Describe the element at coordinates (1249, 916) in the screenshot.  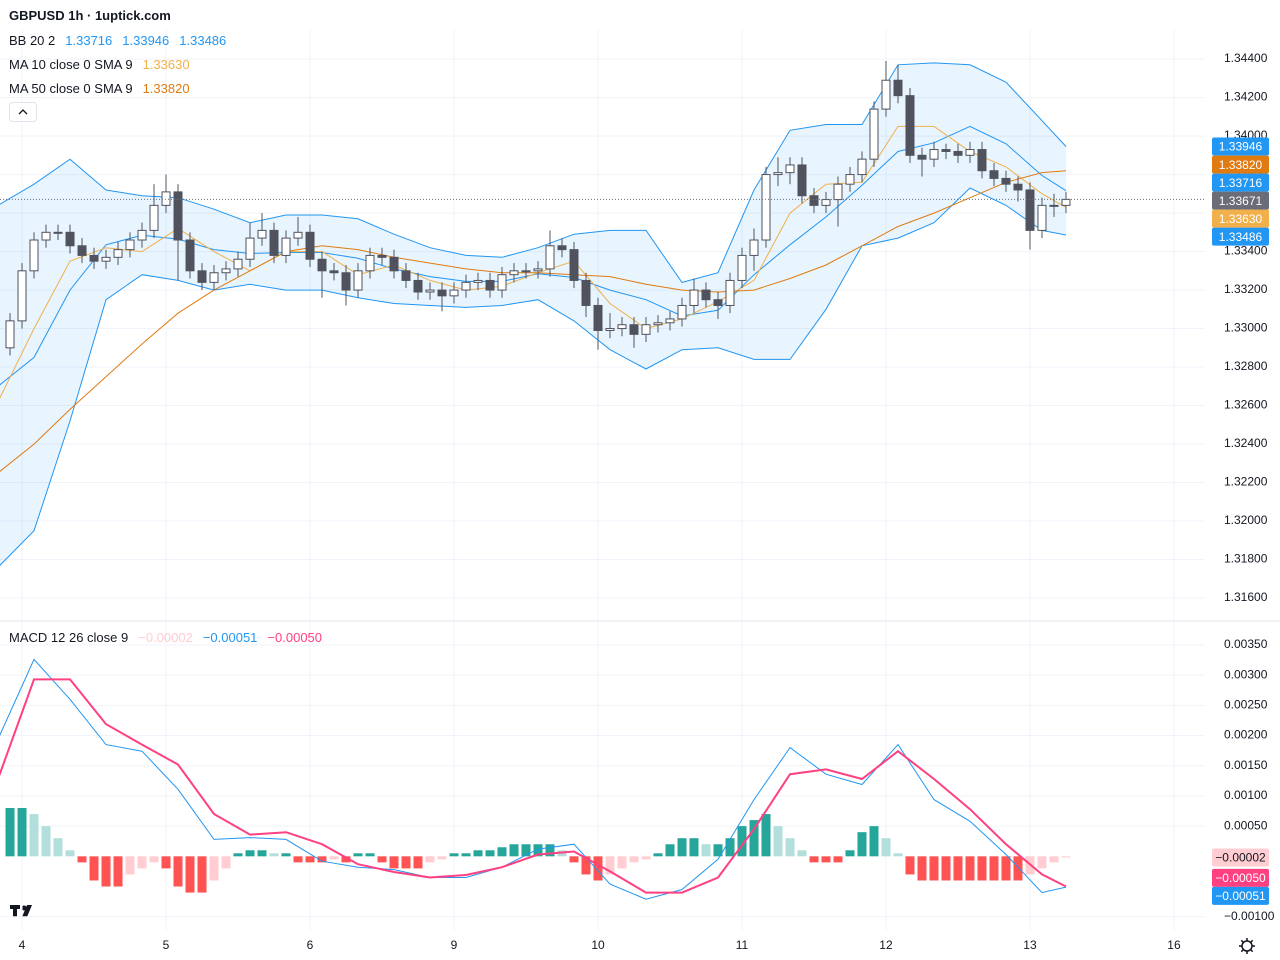
I see `y-tick-label: −0.00100` at that location.